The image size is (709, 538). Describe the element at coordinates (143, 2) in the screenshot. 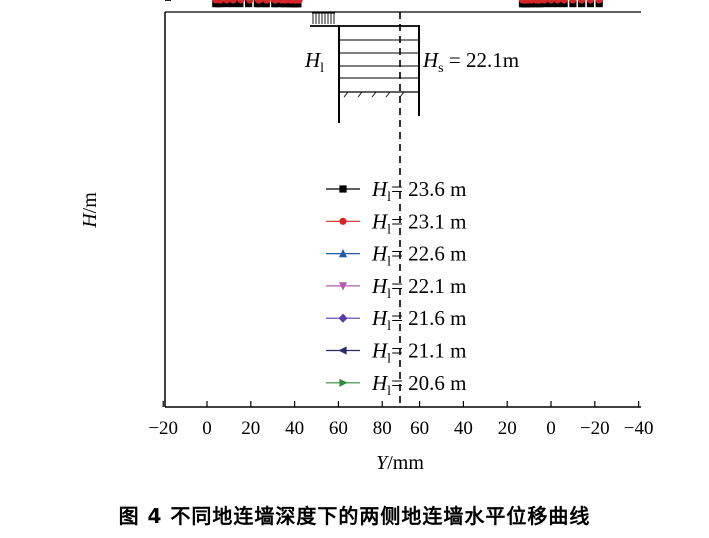

I see `y-tick-label: −5` at that location.